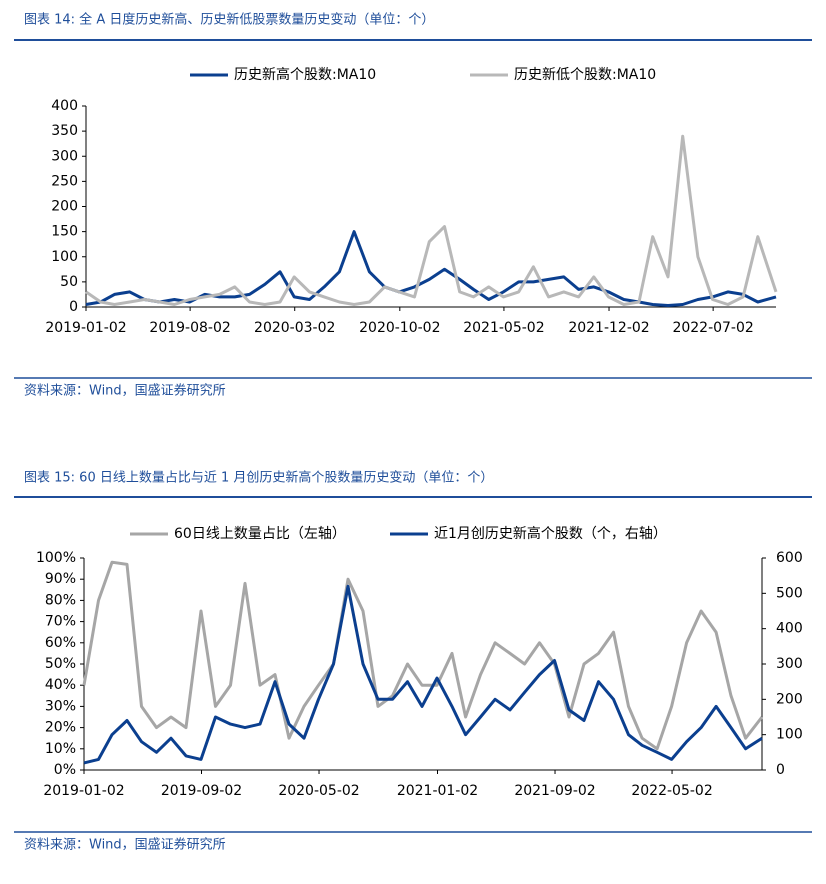  I want to click on x-tick-label: 2022-07-02, so click(712, 328).